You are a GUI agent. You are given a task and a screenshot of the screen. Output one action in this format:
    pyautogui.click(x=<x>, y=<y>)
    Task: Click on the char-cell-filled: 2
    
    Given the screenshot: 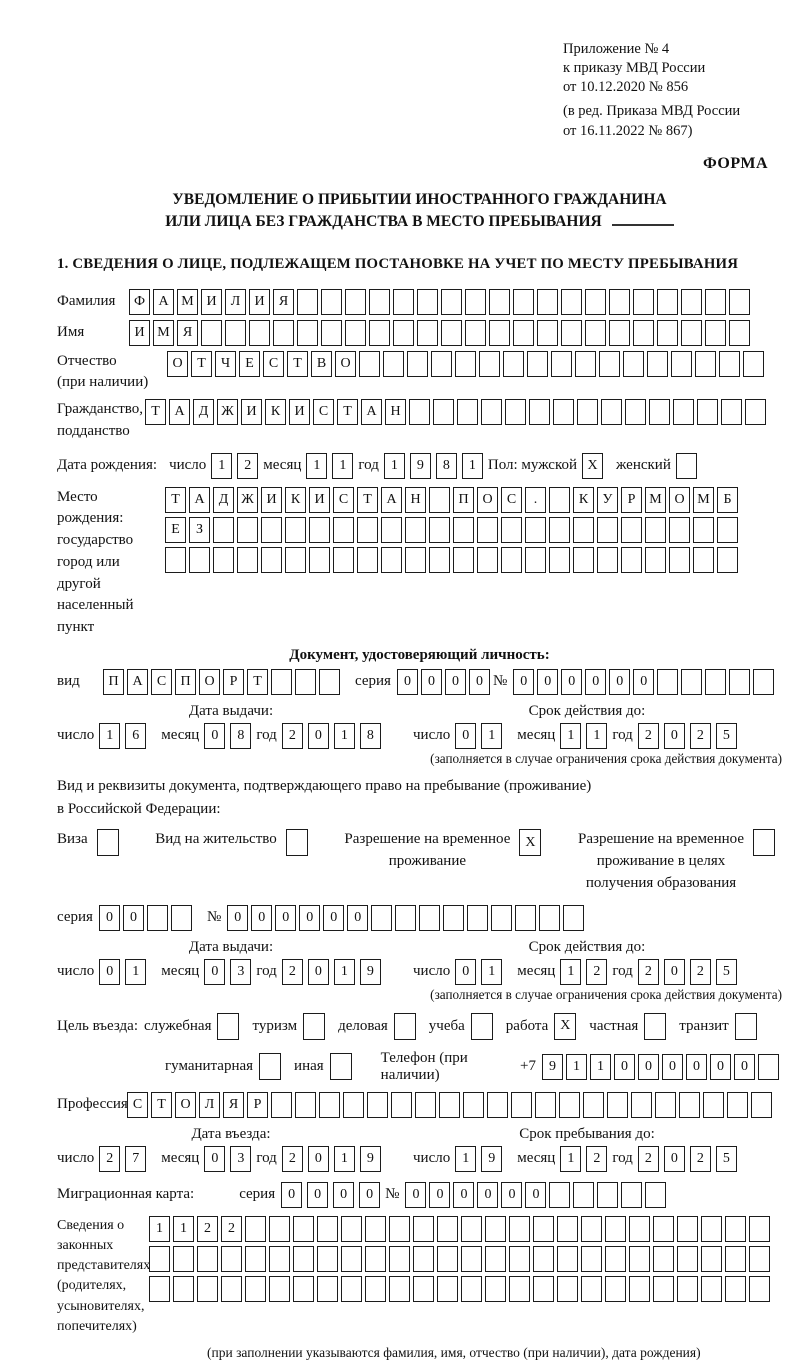 What is the action you would take?
    pyautogui.click(x=648, y=735)
    